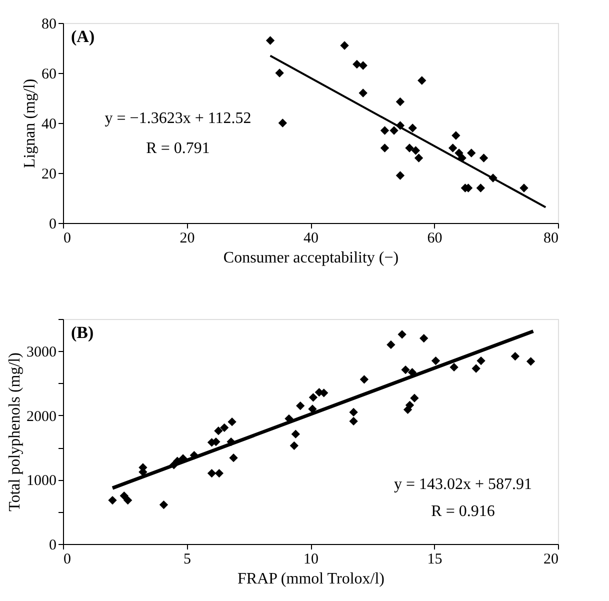 The width and height of the screenshot is (609, 601). Describe the element at coordinates (41, 352) in the screenshot. I see `y-tick-label: 3000` at that location.